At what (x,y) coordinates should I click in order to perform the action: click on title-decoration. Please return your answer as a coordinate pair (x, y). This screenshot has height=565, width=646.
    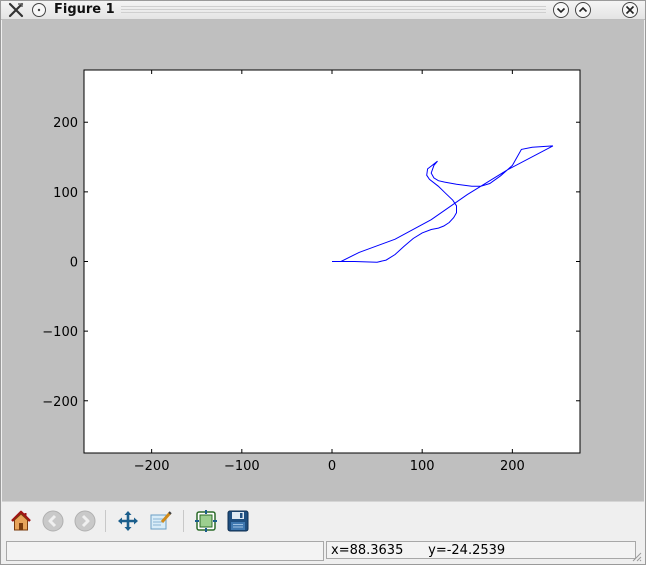
    Looking at the image, I should click on (333, 10).